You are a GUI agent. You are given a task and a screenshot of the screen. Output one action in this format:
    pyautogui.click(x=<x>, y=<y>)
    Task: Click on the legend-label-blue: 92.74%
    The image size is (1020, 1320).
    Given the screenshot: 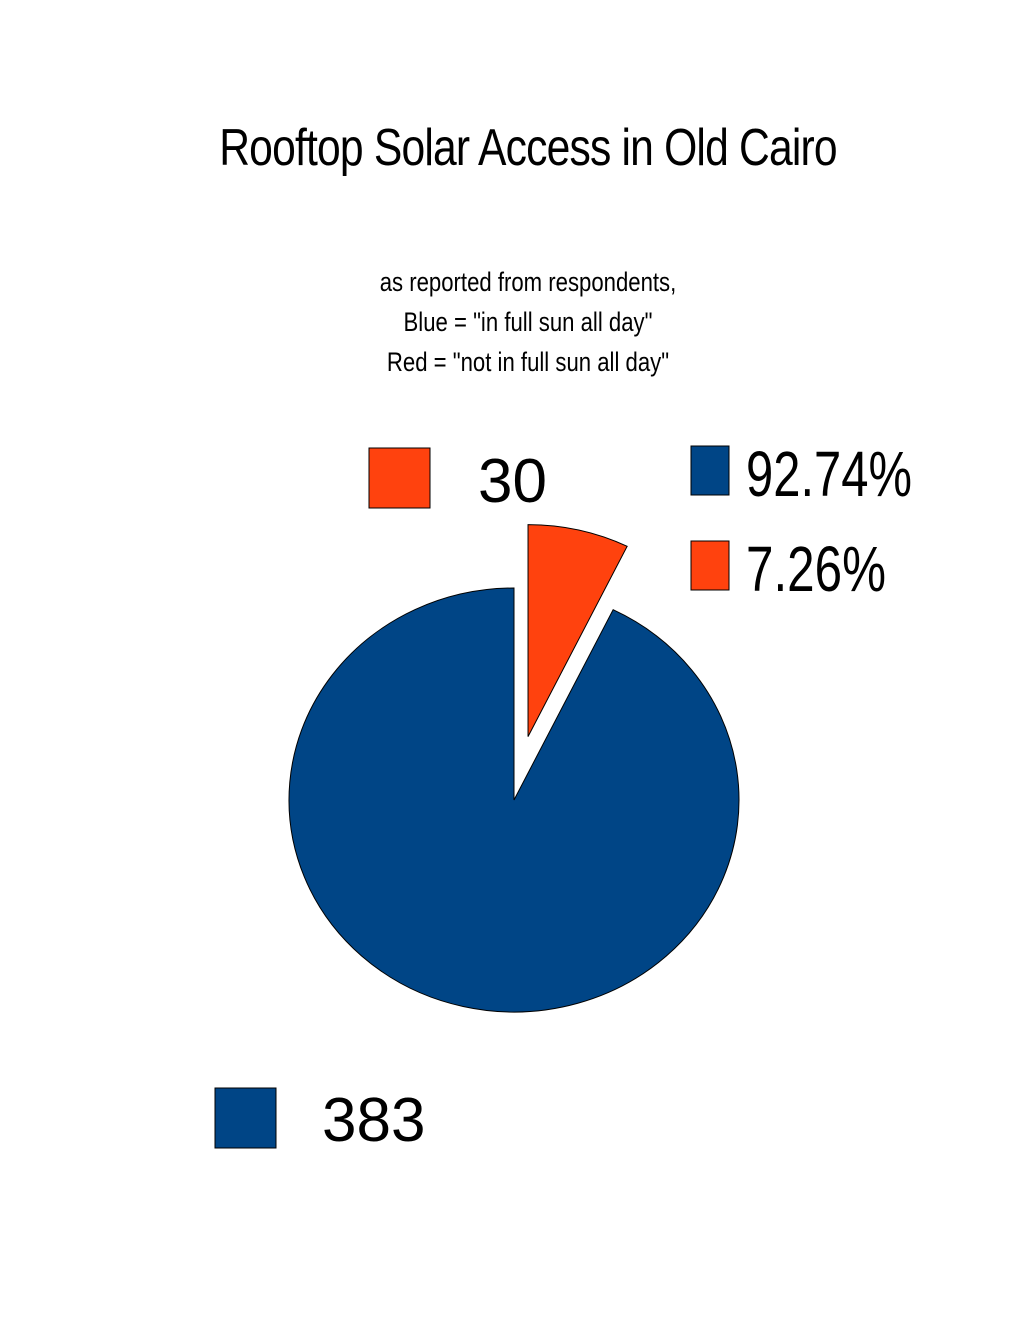 What is the action you would take?
    pyautogui.click(x=829, y=474)
    